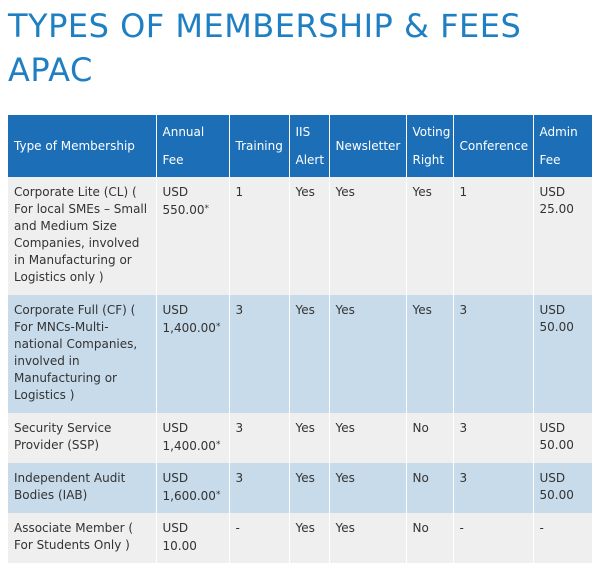  Describe the element at coordinates (562, 146) in the screenshot. I see `header-admin-fee: Admin Fee` at that location.